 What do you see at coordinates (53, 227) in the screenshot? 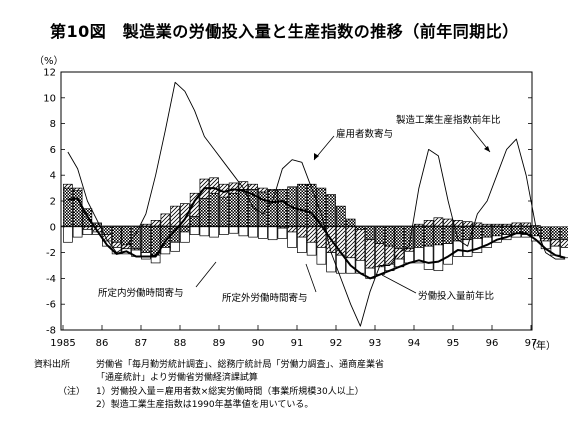
I see `y-tick-label: 0` at bounding box center [53, 227].